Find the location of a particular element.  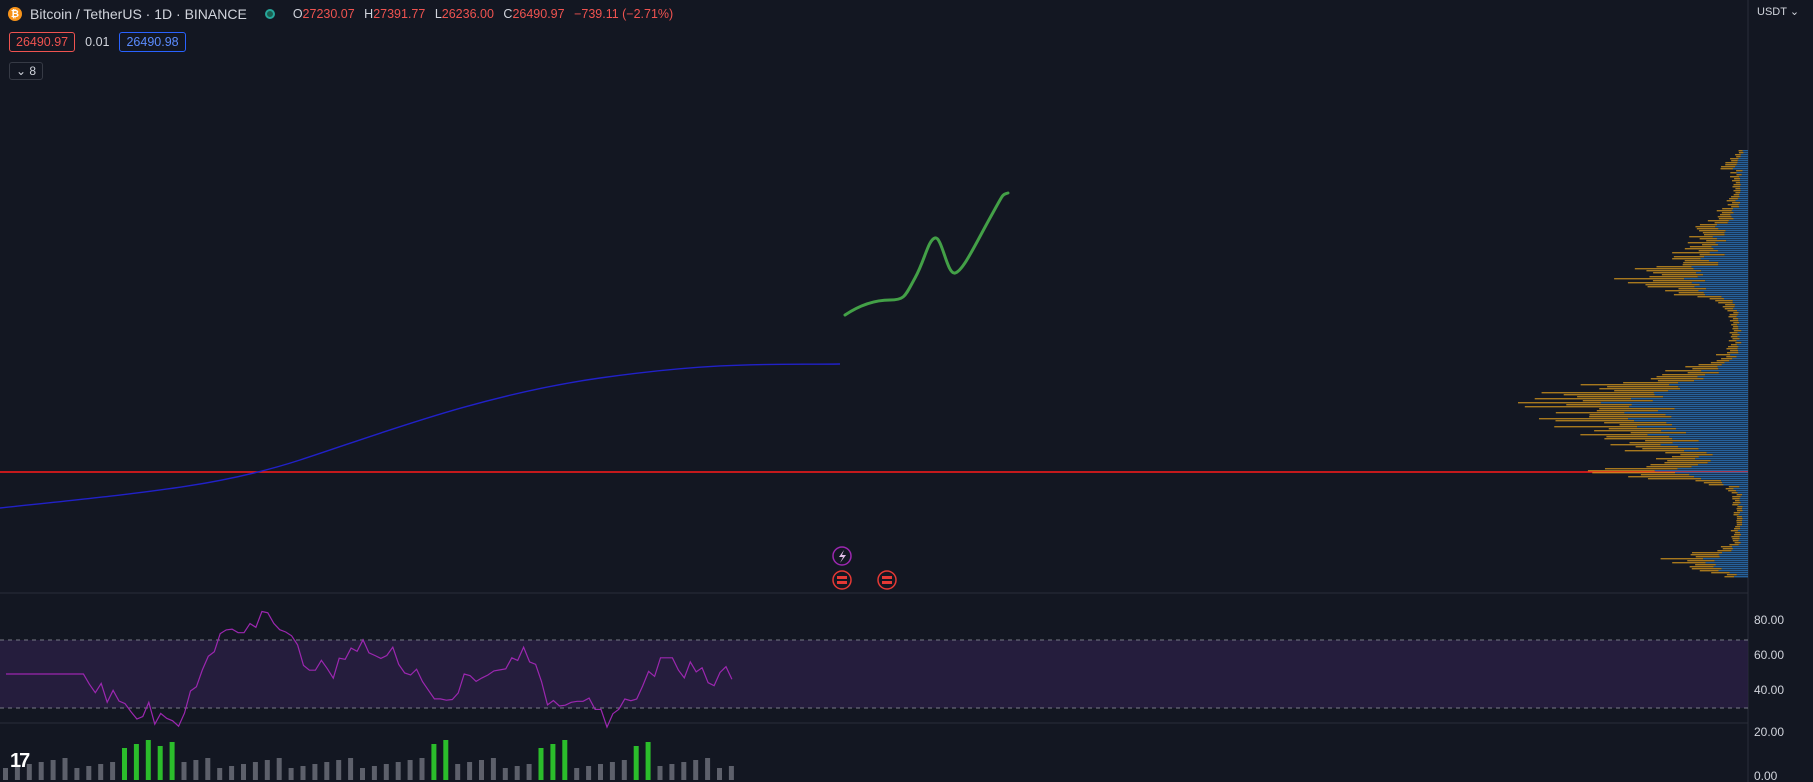

currency-selector: USDT ⌄ is located at coordinates (1778, 12).